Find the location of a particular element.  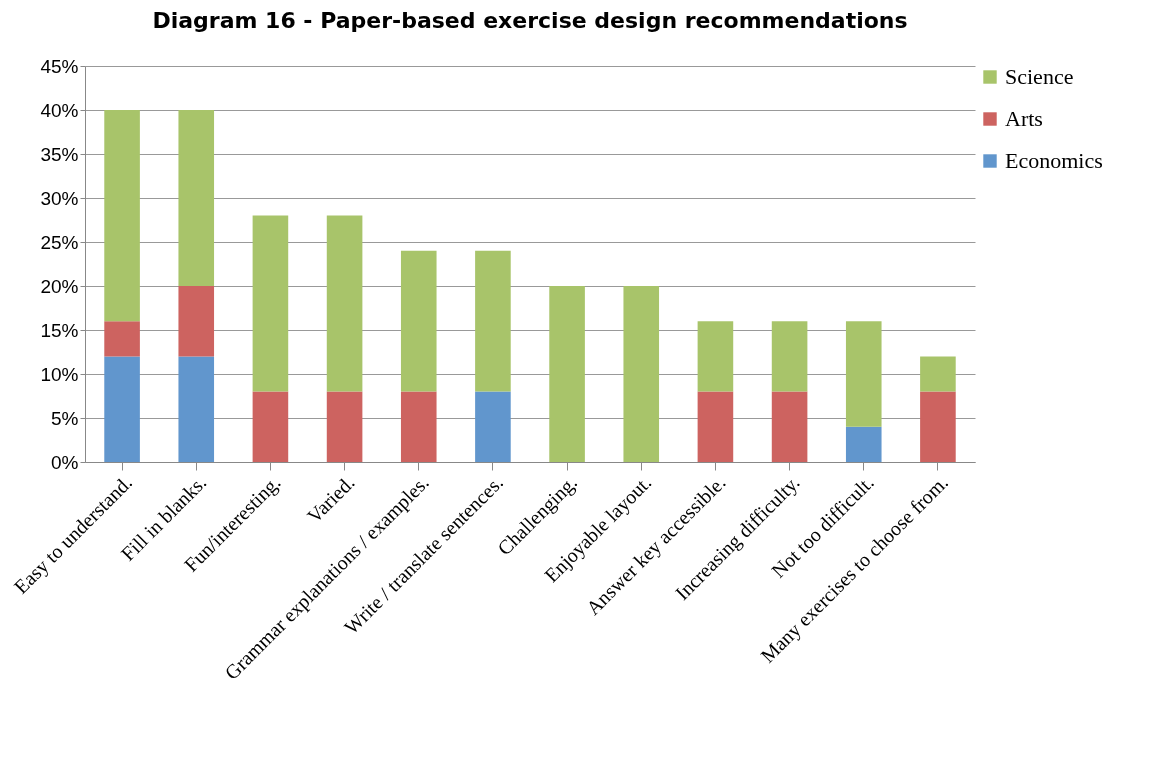

legend-label: Science is located at coordinates (1039, 76).